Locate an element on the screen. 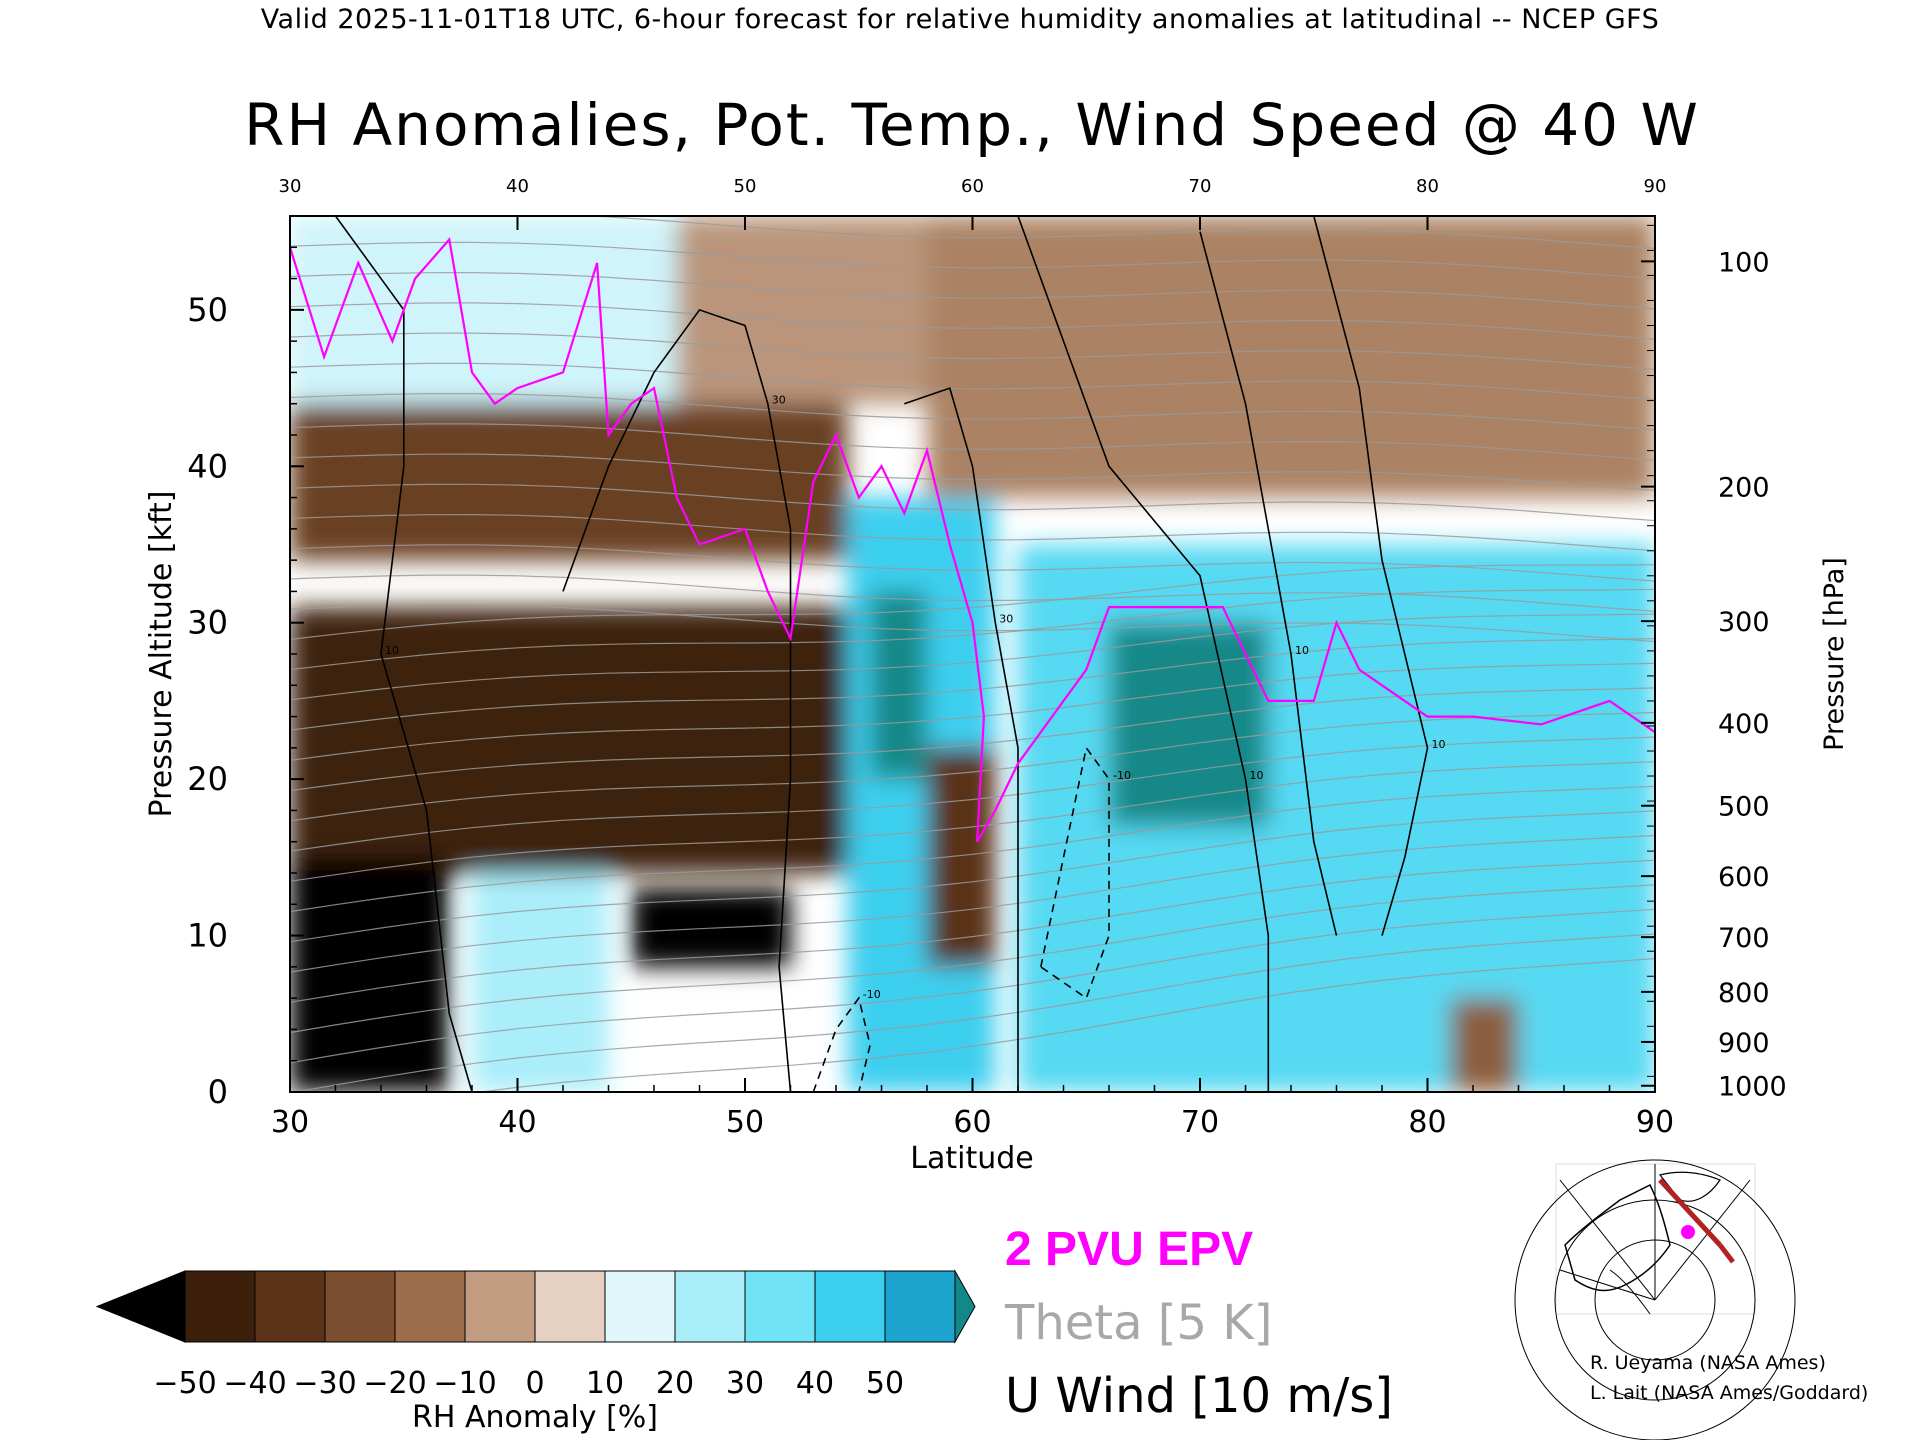 The width and height of the screenshot is (1920, 1440). colorbar-tick-label-7: 20 is located at coordinates (675, 1383).